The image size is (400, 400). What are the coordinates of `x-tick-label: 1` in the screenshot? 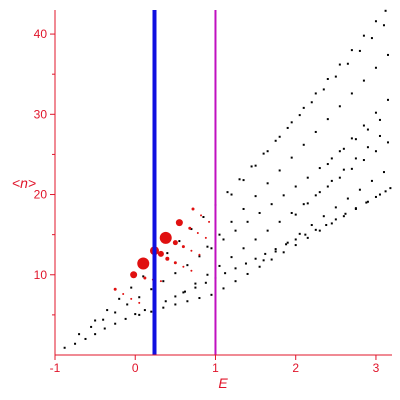 It's located at (215, 368).